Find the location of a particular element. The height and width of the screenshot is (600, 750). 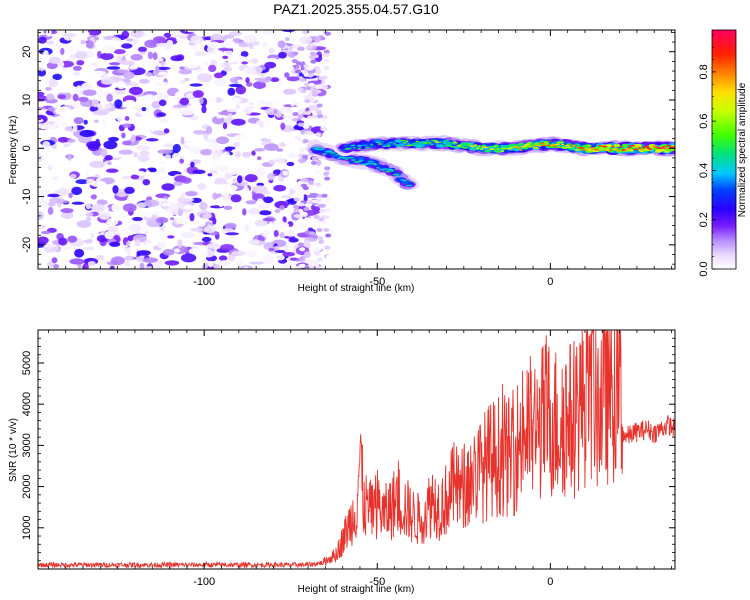

colorbar-tick-label: 0.4 is located at coordinates (704, 170).